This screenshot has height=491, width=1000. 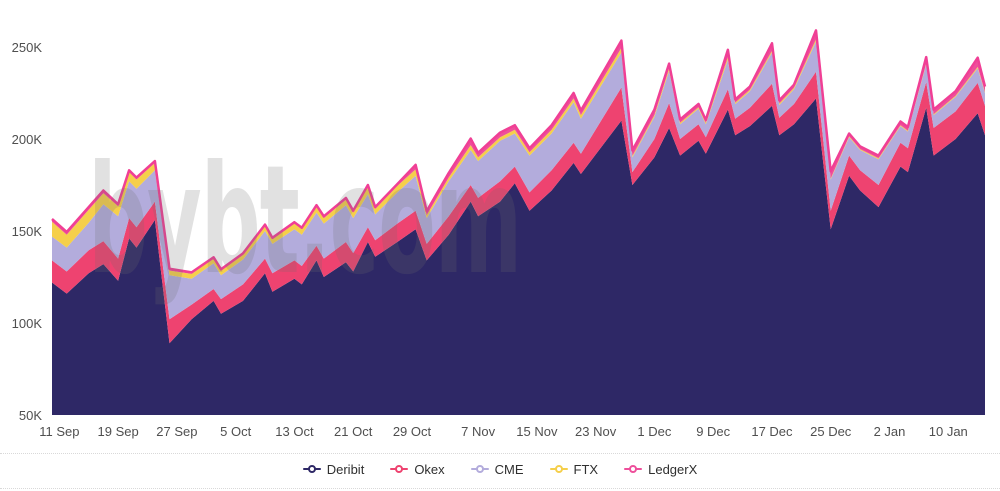 What do you see at coordinates (353, 431) in the screenshot?
I see `x-axis-label-21-oct: 21 Oct` at bounding box center [353, 431].